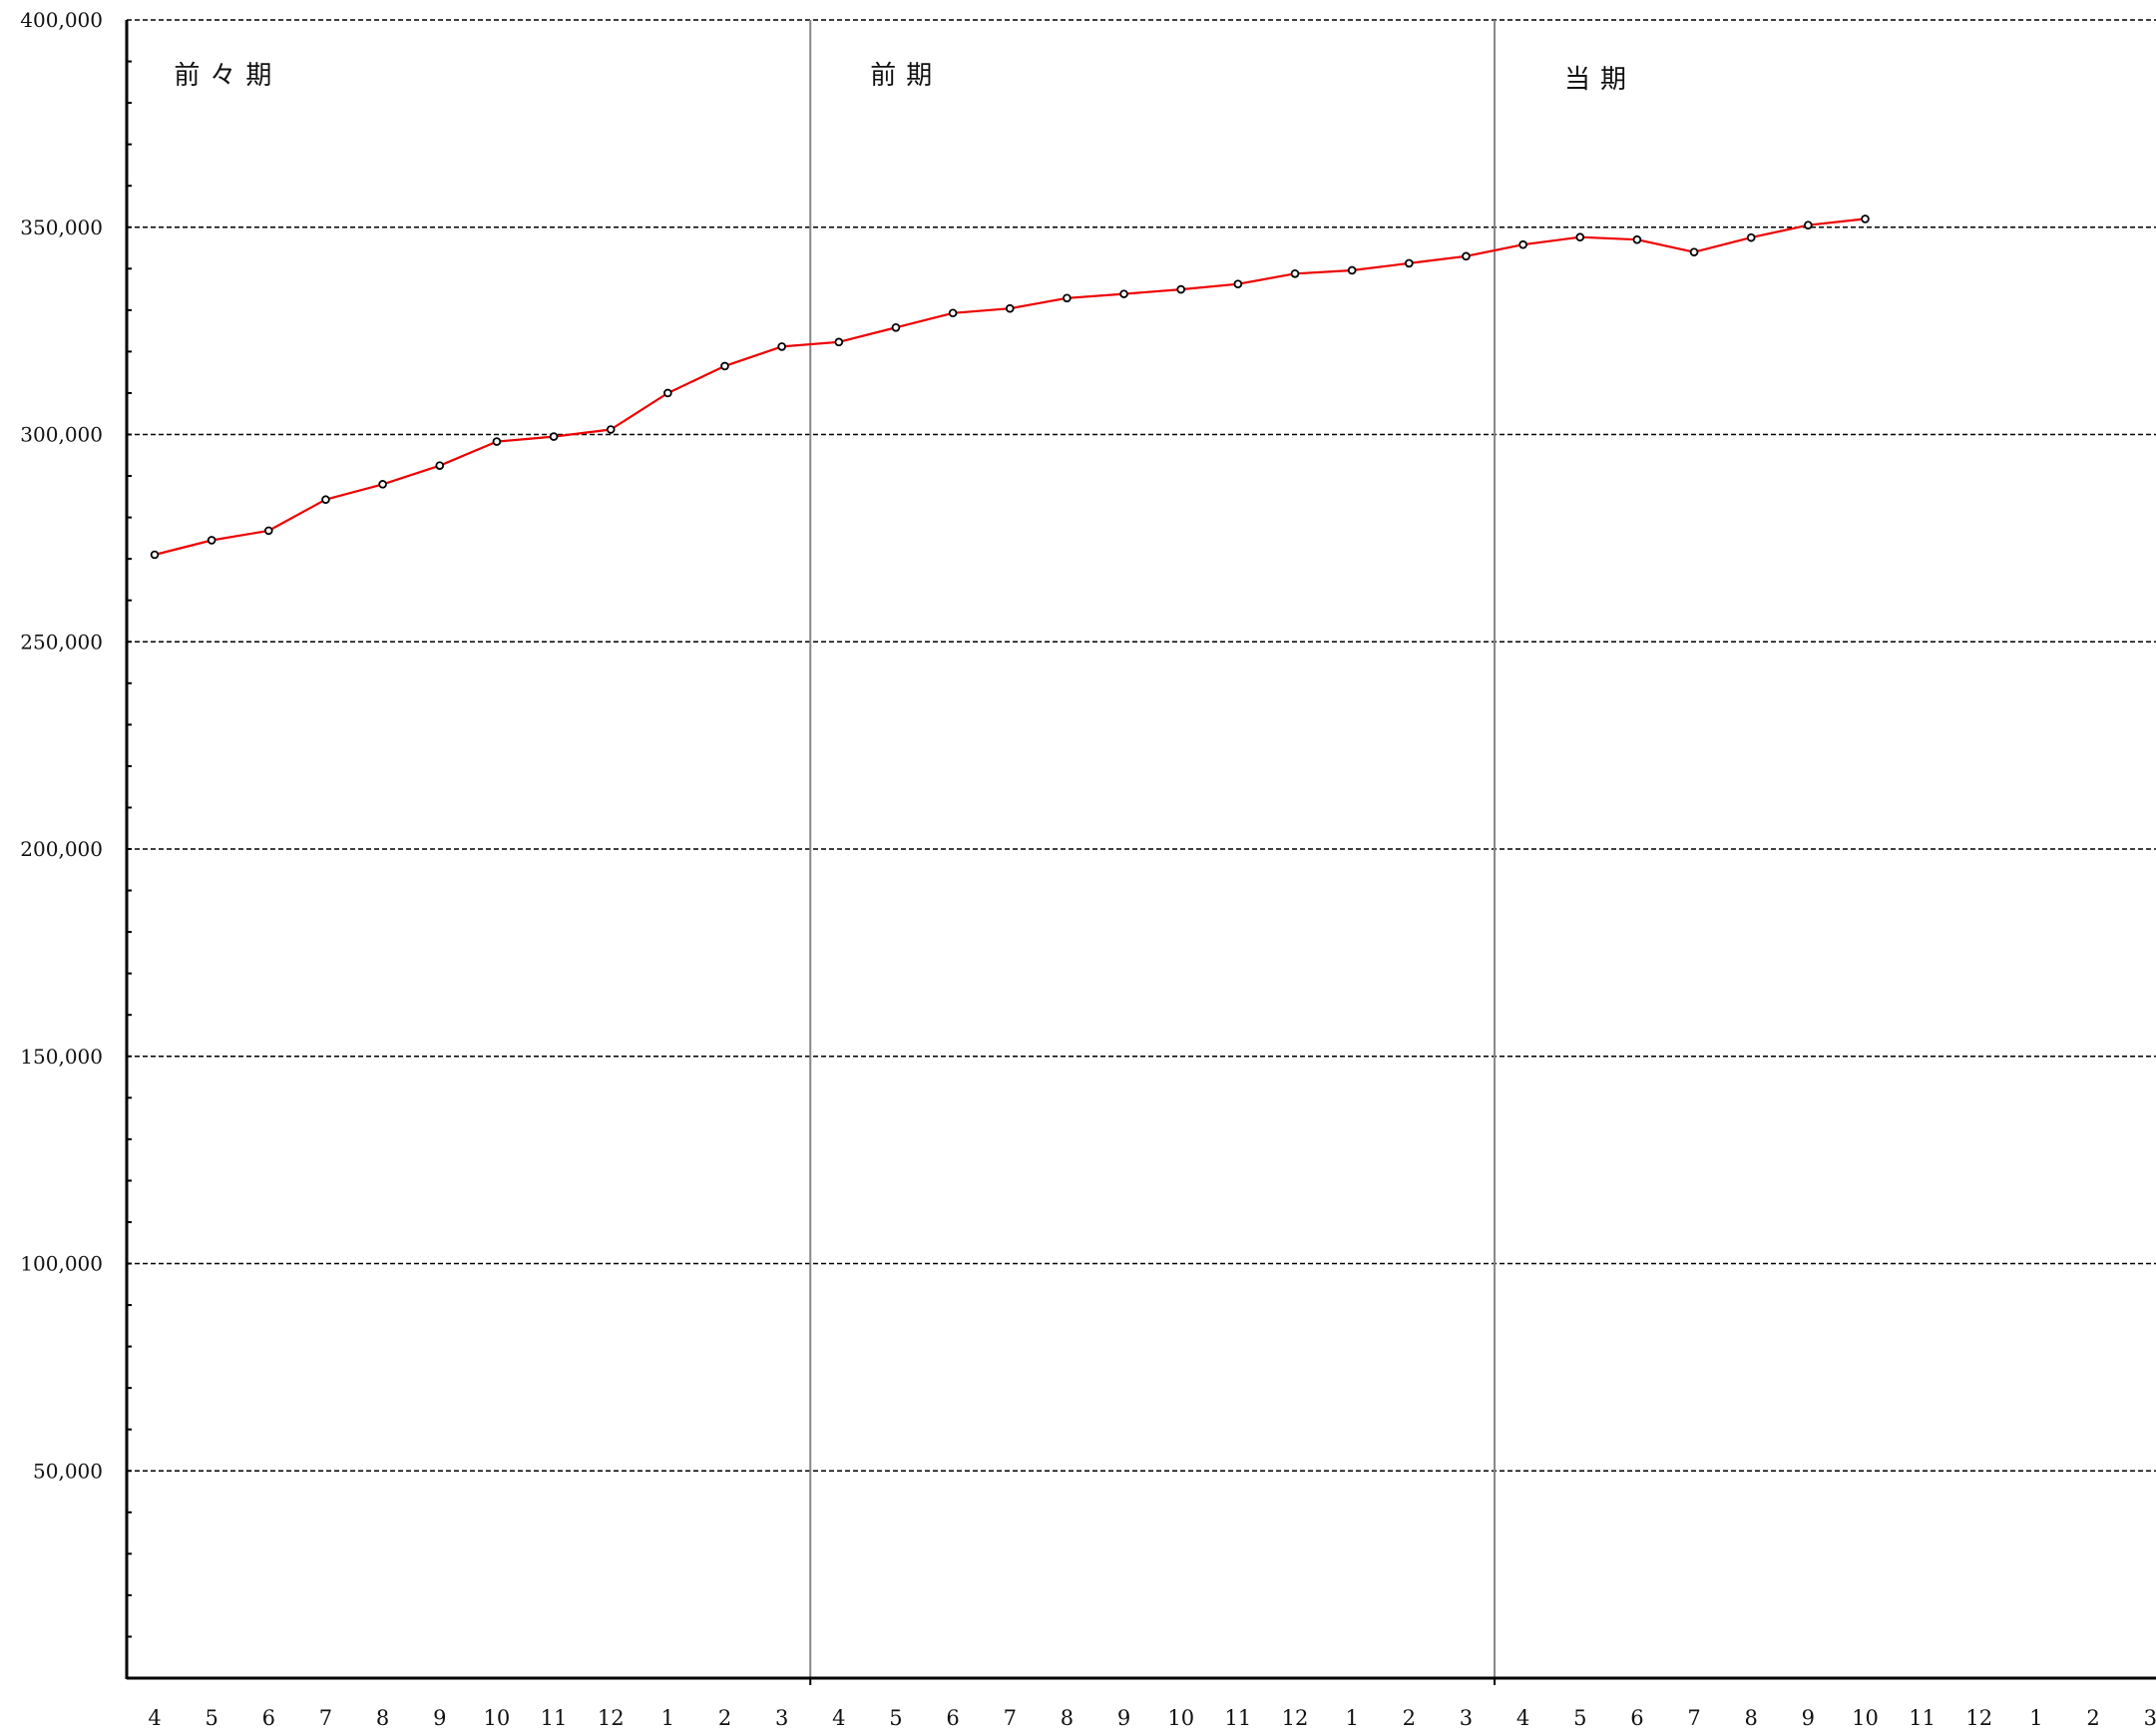 This screenshot has height=1734, width=2156. Describe the element at coordinates (68, 1471) in the screenshot. I see `y-tick-label: 50,000` at that location.